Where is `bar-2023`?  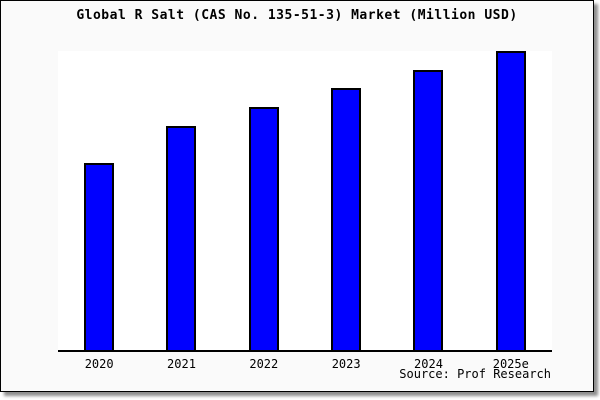 bar-2023 is located at coordinates (346, 219).